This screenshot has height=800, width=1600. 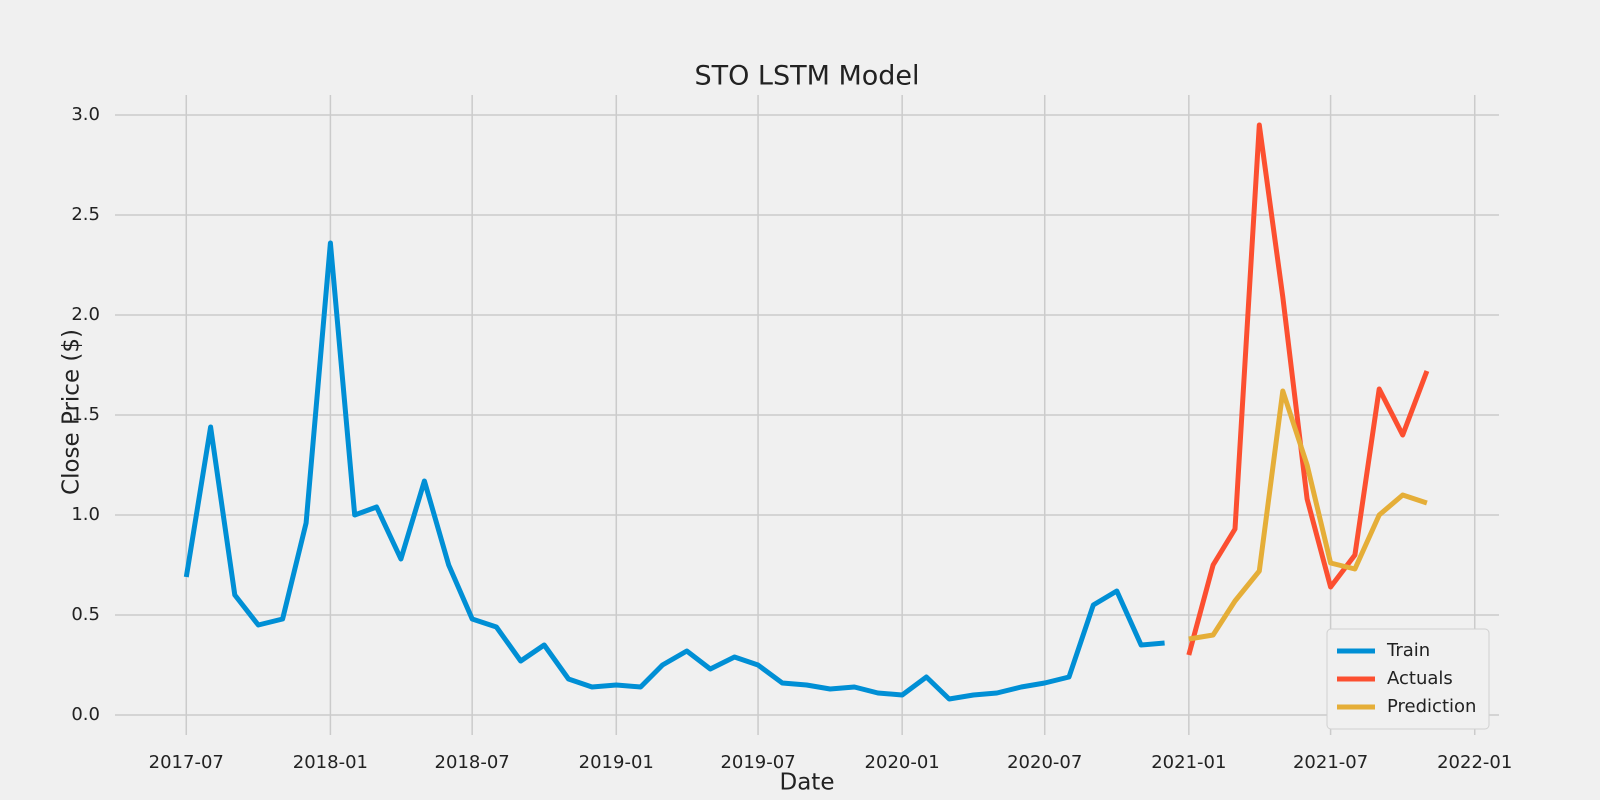 What do you see at coordinates (902, 762) in the screenshot?
I see `x-tick-label: 2020-01` at bounding box center [902, 762].